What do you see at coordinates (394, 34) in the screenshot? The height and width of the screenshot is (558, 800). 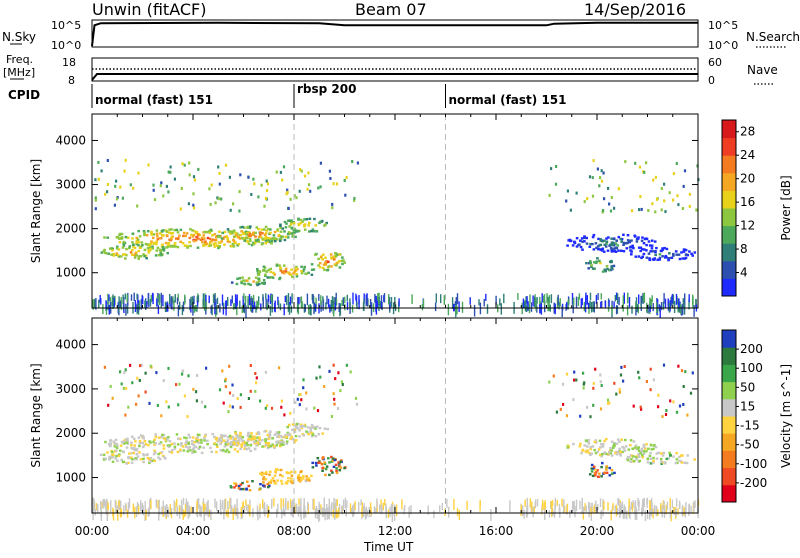 I see `noise-series` at bounding box center [394, 34].